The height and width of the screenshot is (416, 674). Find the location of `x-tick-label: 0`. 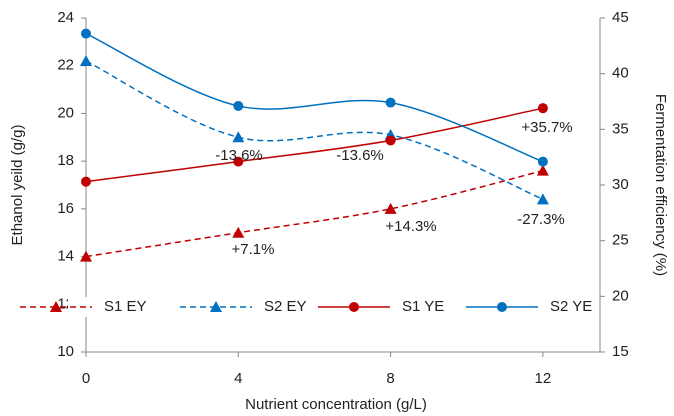

x-tick-label: 0 is located at coordinates (86, 378).